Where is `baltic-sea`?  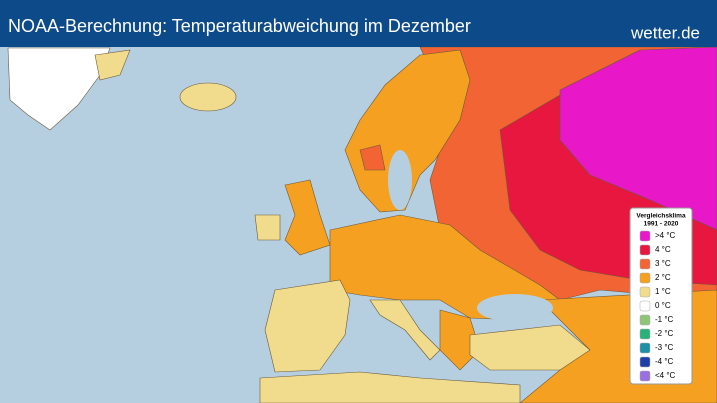 baltic-sea is located at coordinates (400, 180).